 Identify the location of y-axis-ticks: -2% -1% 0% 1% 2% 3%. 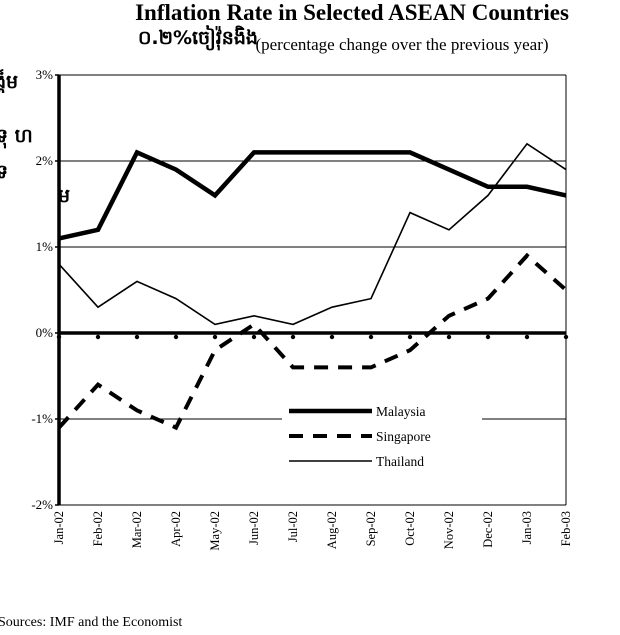
(45, 289).